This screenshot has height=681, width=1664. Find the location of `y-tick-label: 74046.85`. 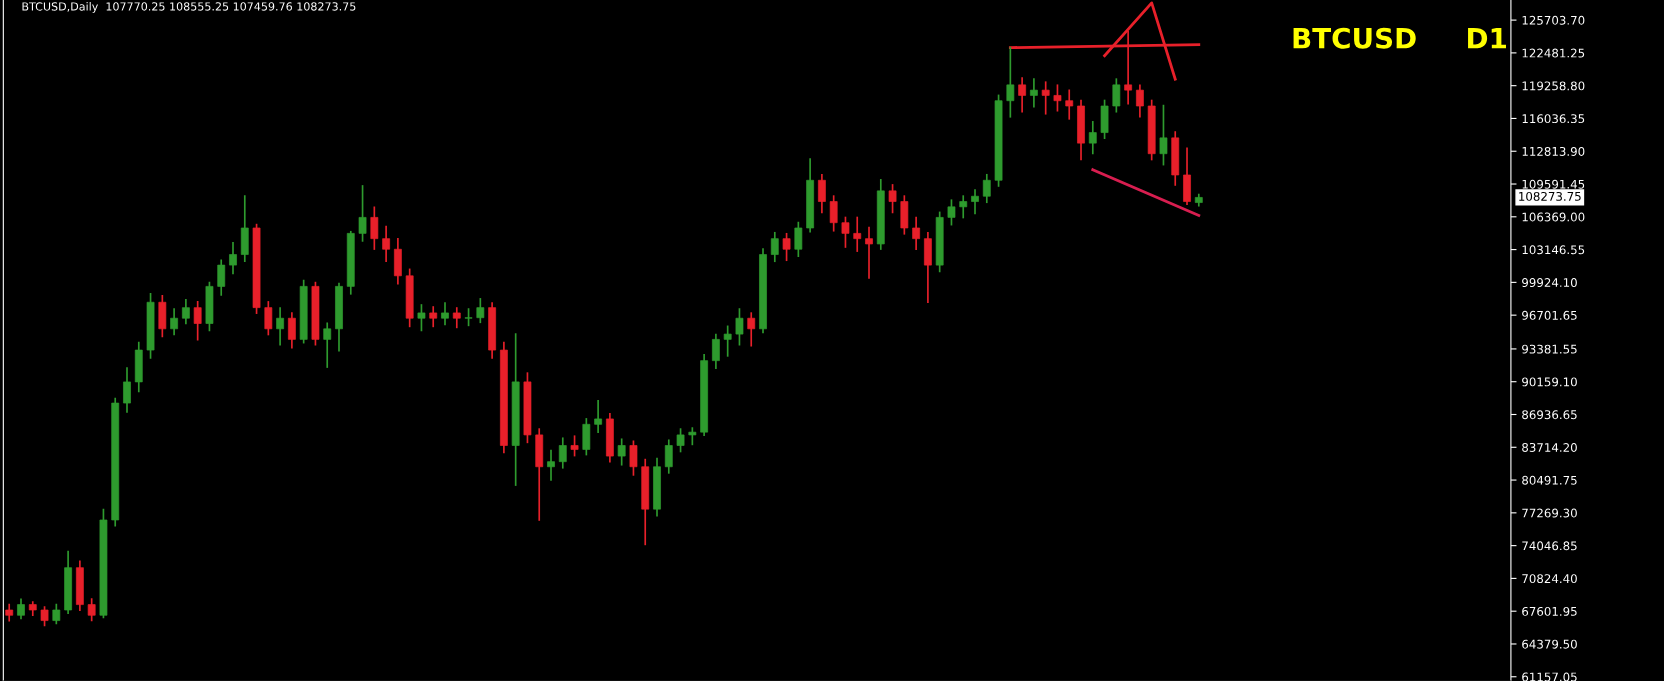

y-tick-label: 74046.85 is located at coordinates (1549, 546).